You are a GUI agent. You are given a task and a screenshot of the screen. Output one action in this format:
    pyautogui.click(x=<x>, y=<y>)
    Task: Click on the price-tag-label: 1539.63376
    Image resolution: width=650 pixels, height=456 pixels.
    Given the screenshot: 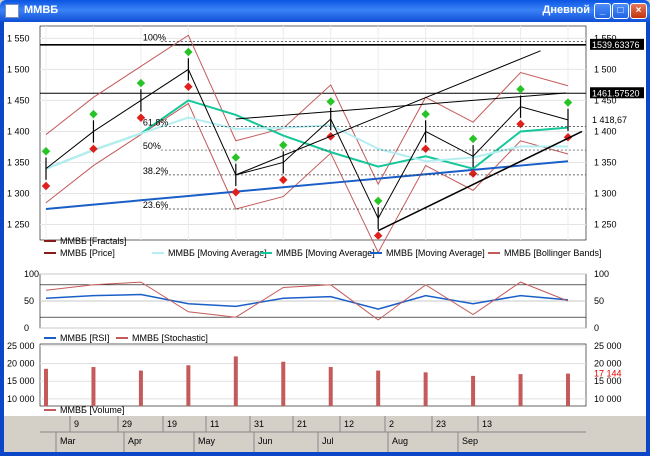 What is the action you would take?
    pyautogui.click(x=616, y=45)
    